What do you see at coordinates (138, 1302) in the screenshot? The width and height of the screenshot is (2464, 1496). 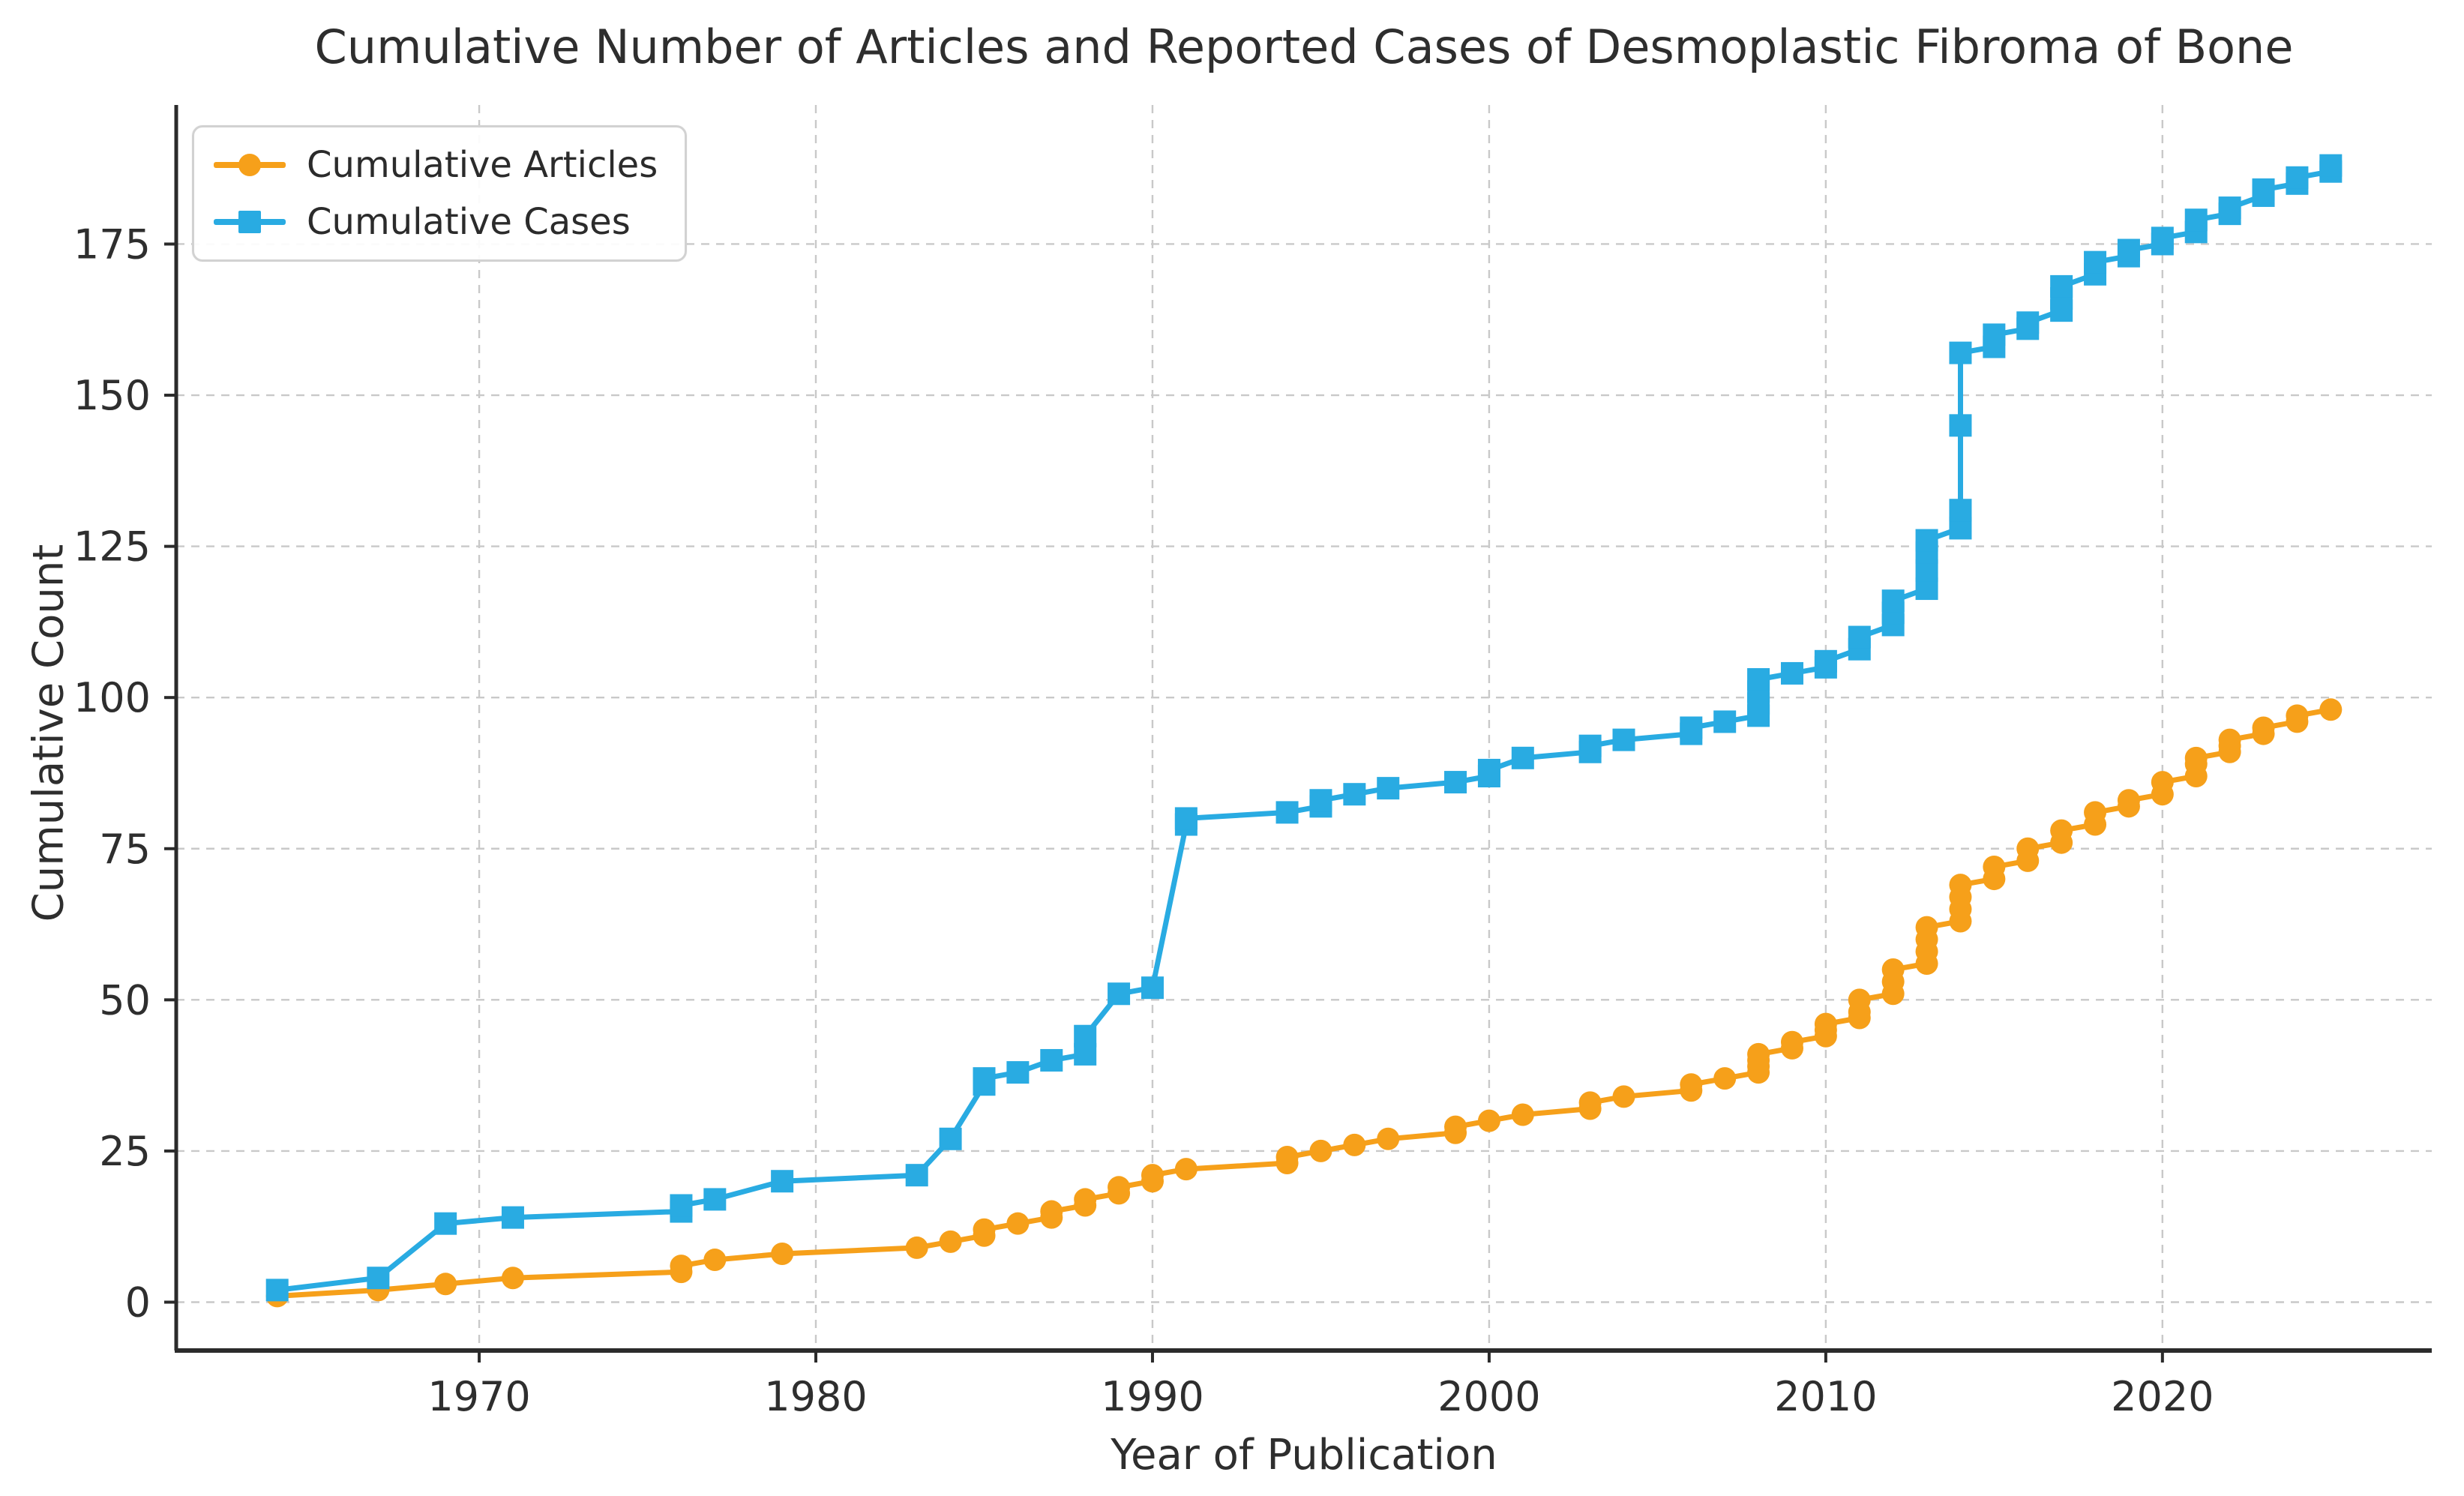 I see `y-tick-label: 0` at bounding box center [138, 1302].